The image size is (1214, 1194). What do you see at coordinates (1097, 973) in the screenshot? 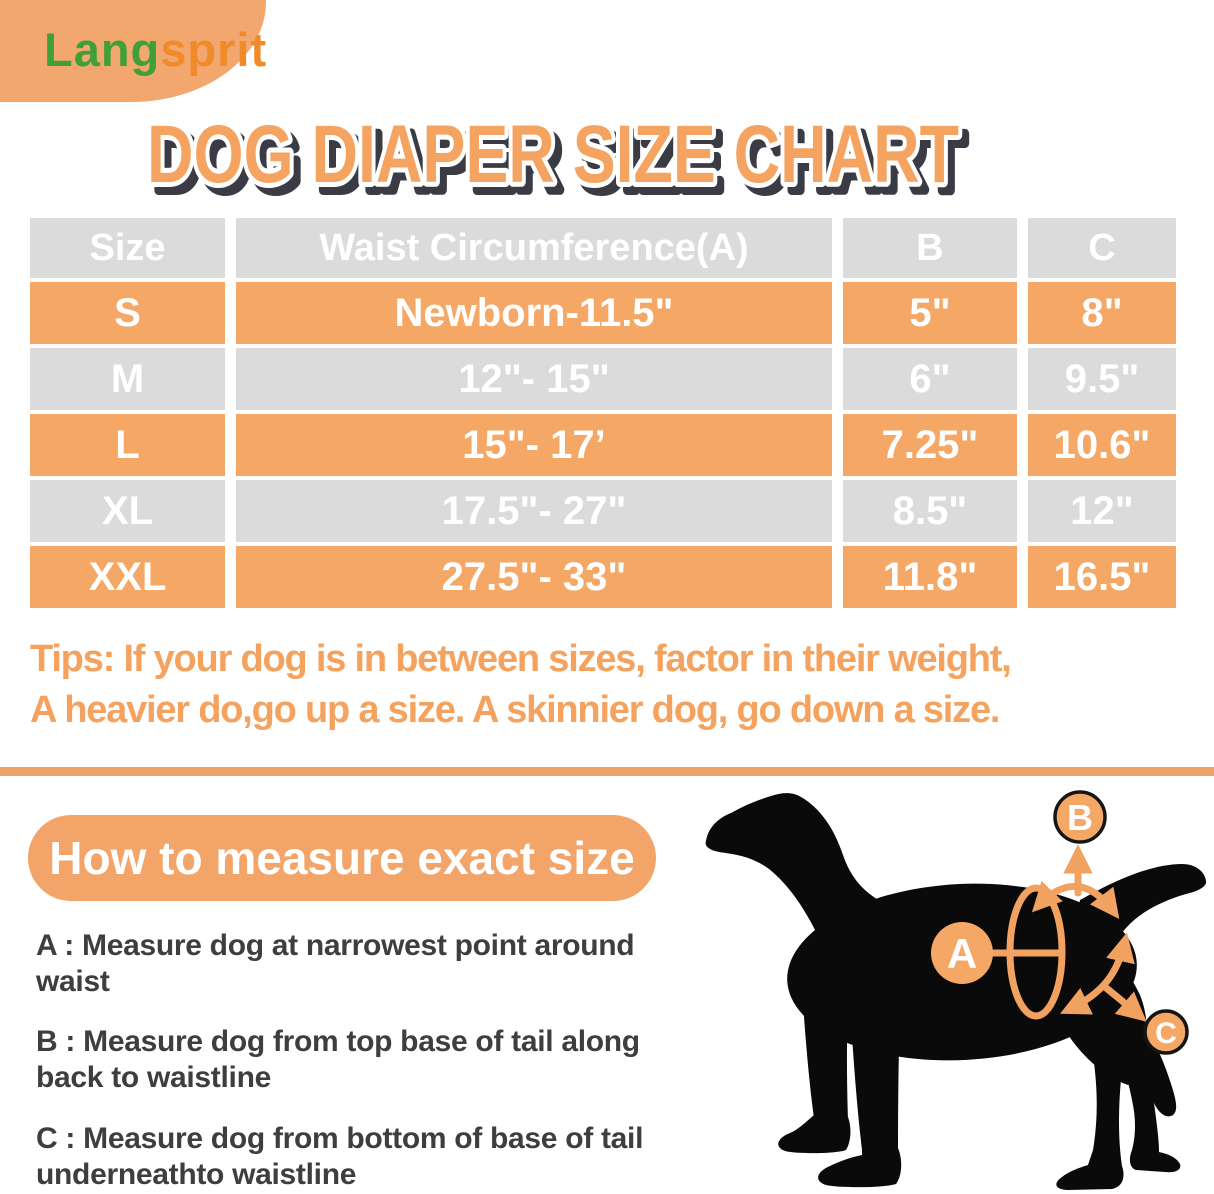
I see `tail-to-waist-curve-c` at bounding box center [1097, 973].